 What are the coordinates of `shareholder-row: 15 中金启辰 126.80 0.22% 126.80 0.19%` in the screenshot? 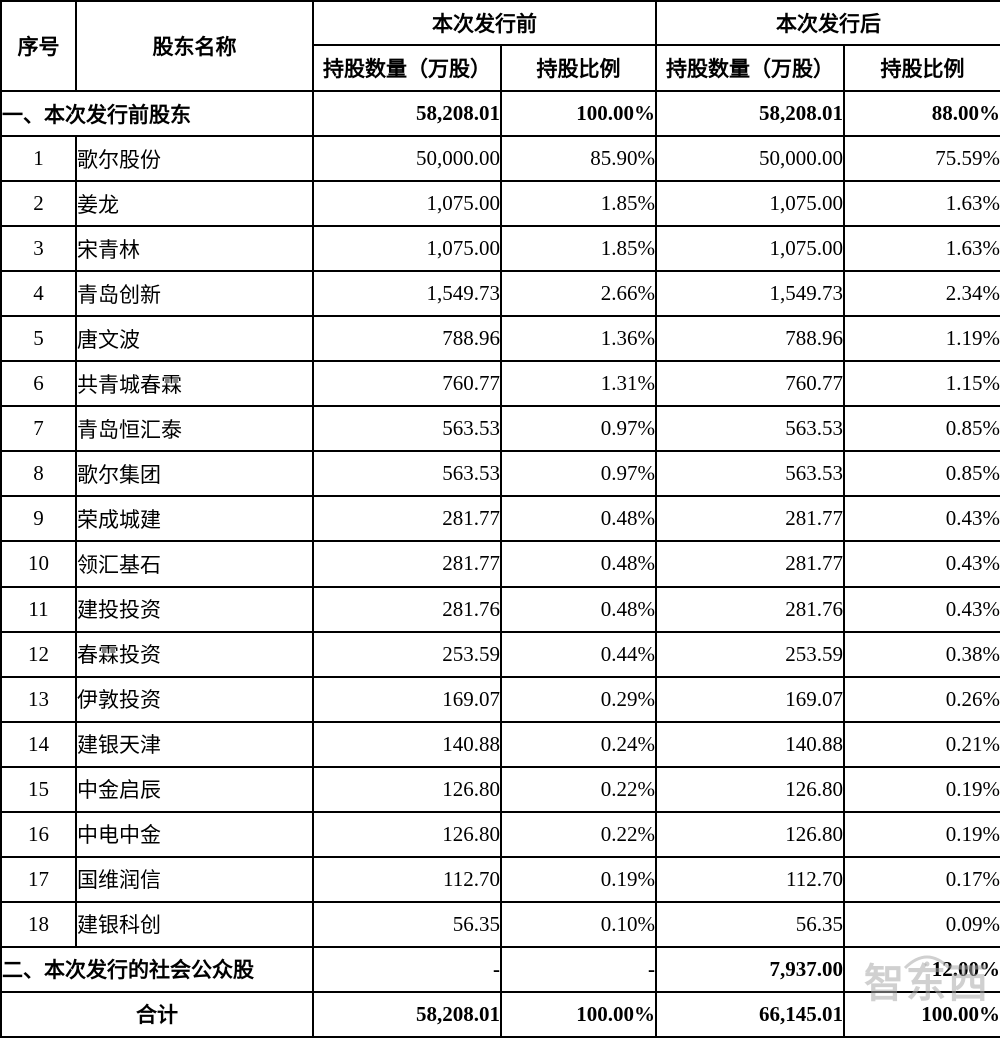 It's located at (500, 789).